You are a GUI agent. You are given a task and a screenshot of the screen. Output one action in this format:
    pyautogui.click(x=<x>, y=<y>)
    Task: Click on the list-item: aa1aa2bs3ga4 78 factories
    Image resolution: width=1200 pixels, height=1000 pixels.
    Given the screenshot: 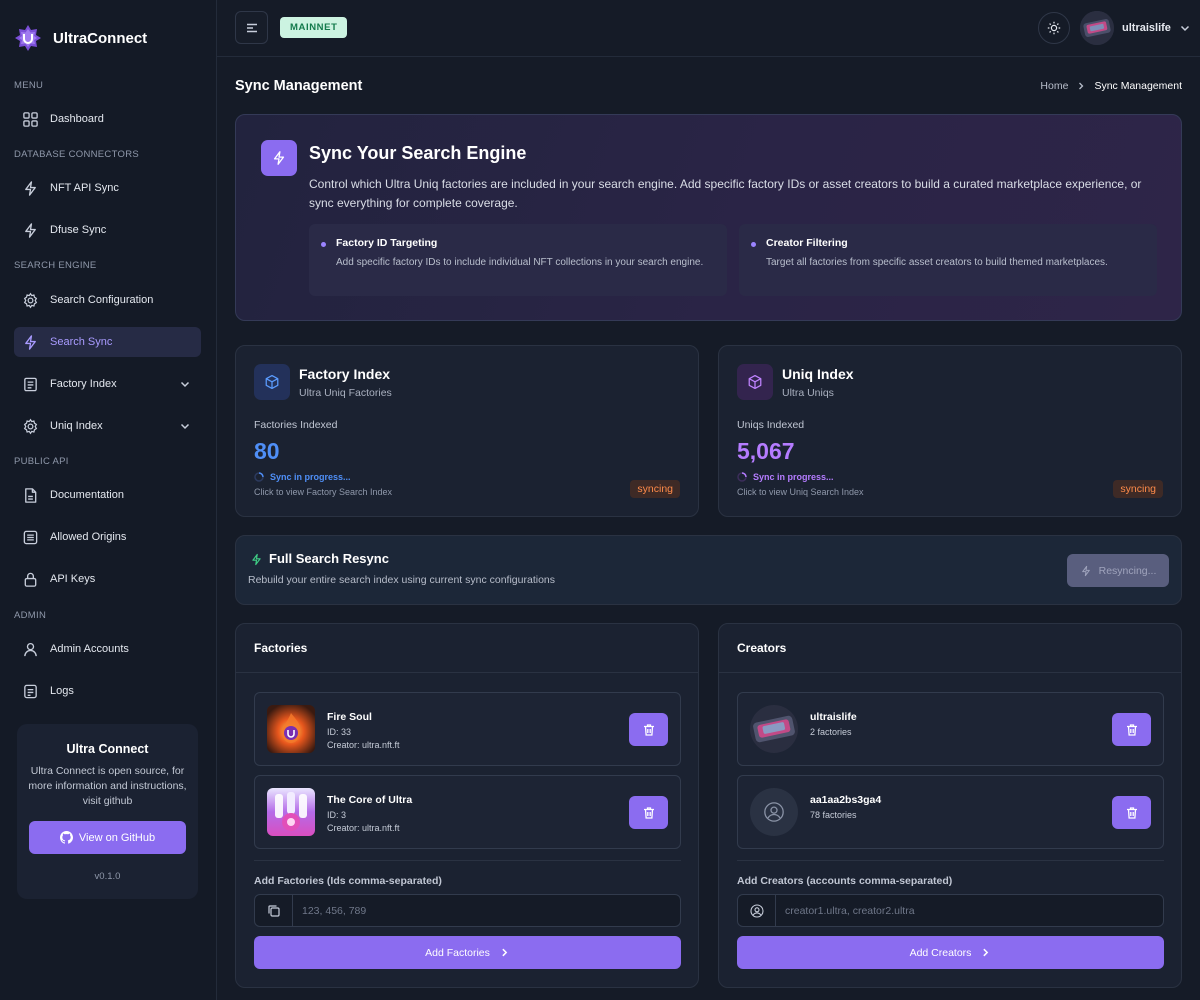 What is the action you would take?
    pyautogui.click(x=950, y=812)
    